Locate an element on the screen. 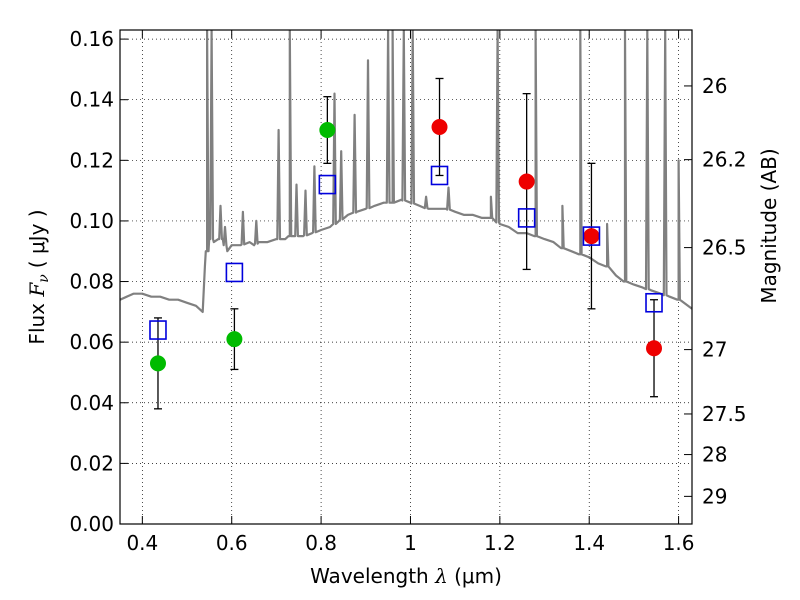 This screenshot has height=600, width=800. y2-tick-label: 27 is located at coordinates (714, 350).